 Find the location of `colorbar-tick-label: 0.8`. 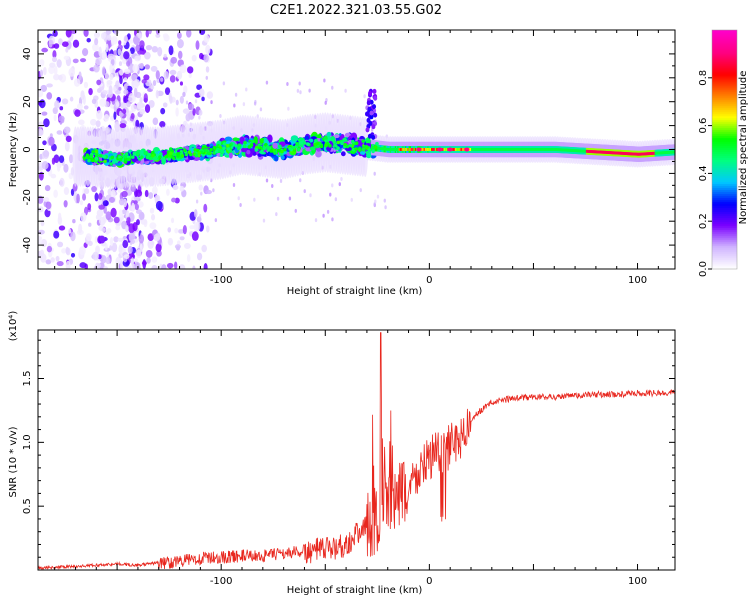

colorbar-tick-label: 0.8 is located at coordinates (703, 78).